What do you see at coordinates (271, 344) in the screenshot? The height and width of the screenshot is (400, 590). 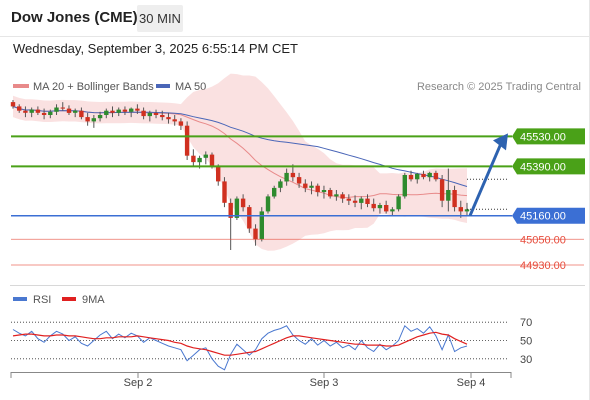 I see `rsi-panel: 70 50 30` at bounding box center [271, 344].